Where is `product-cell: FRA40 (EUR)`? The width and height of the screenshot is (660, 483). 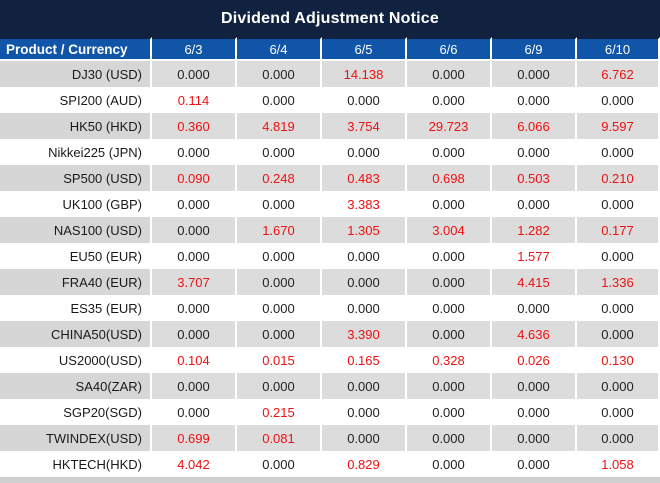
product-cell: FRA40 (EUR) is located at coordinates (76, 282).